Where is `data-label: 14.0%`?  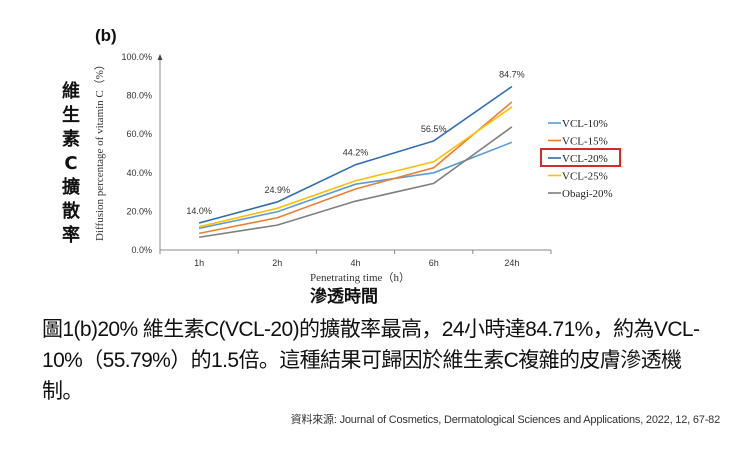
data-label: 14.0% is located at coordinates (199, 211).